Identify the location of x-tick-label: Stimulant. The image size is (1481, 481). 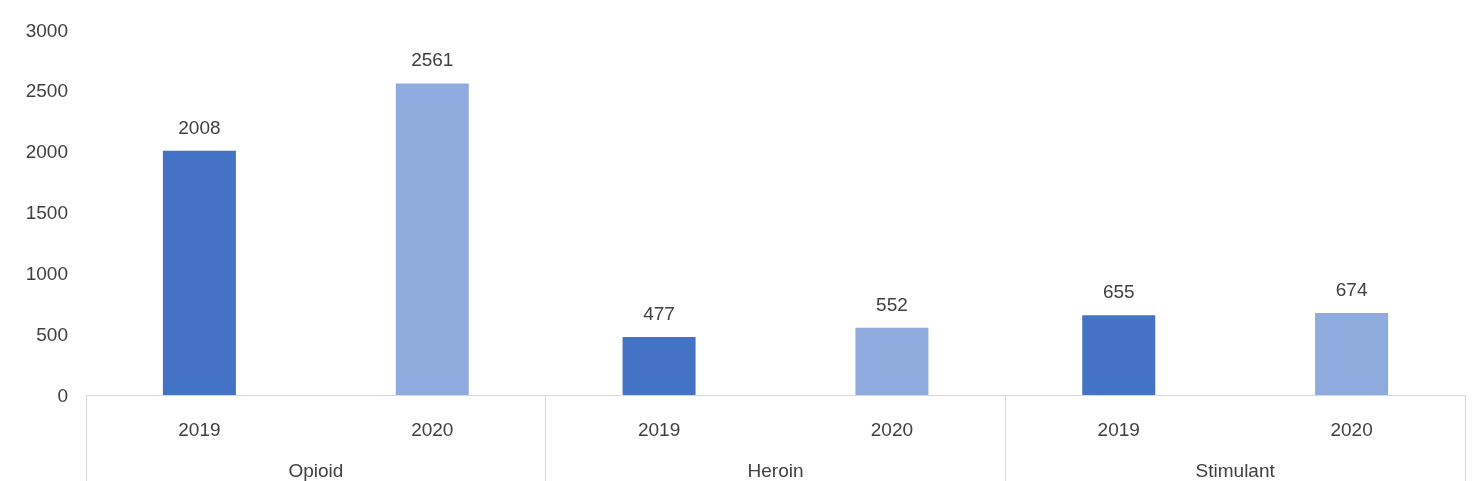
(1235, 470).